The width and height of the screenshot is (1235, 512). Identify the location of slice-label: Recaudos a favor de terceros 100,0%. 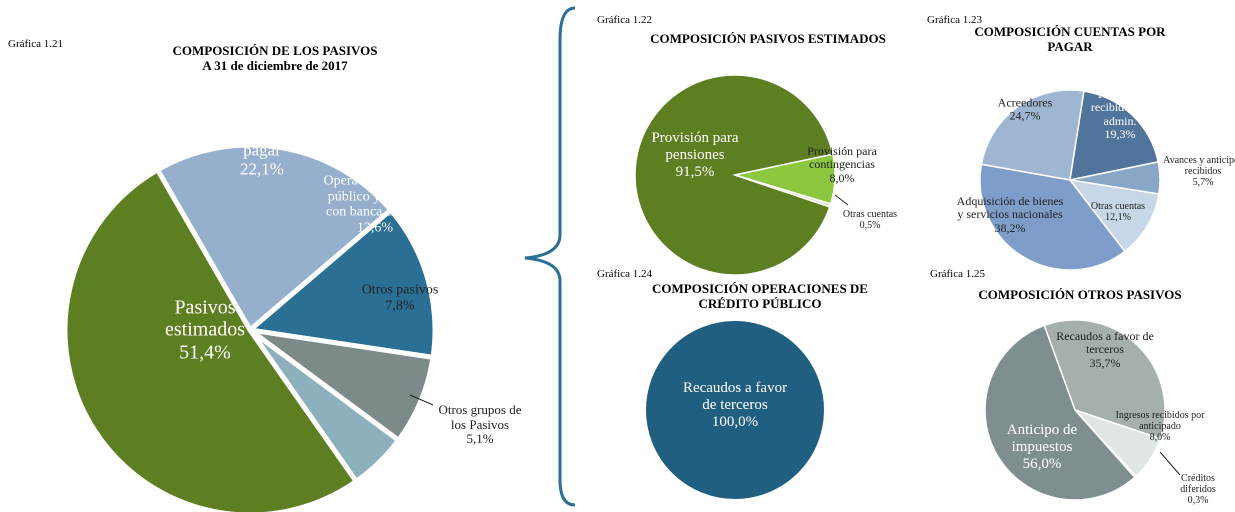
(735, 405).